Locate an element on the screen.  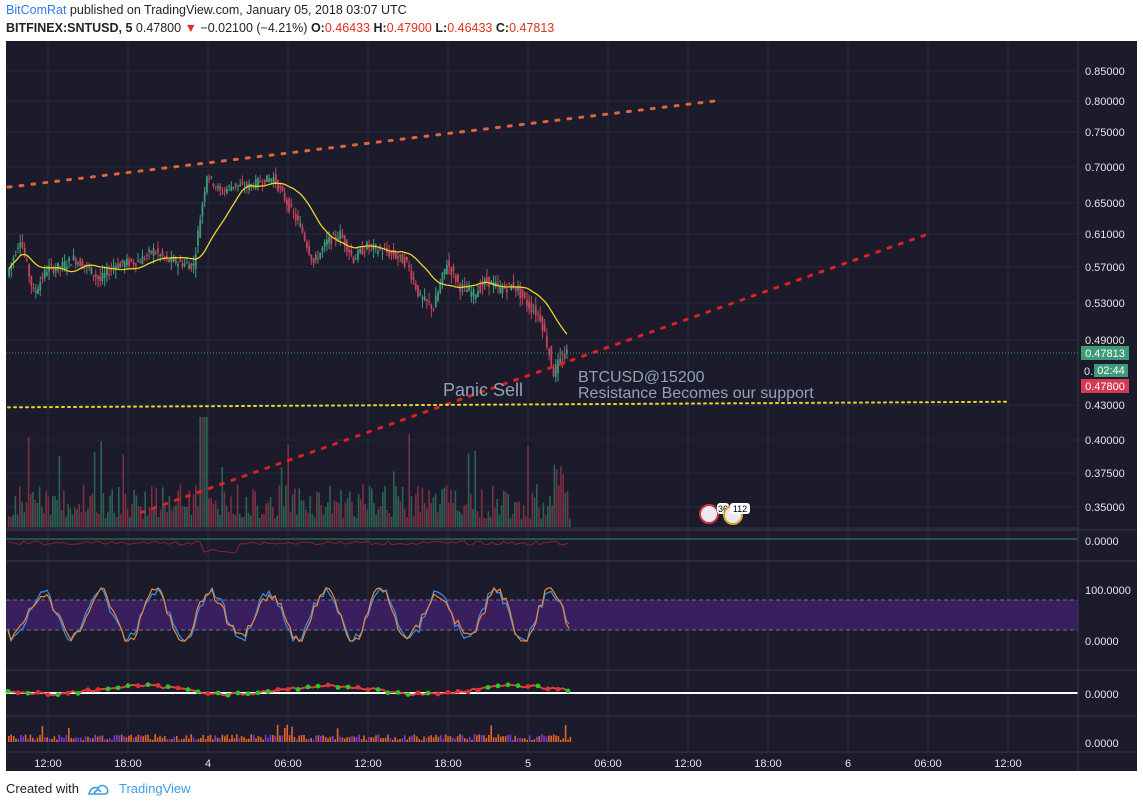
event-badge-2: 112 is located at coordinates (736, 514).